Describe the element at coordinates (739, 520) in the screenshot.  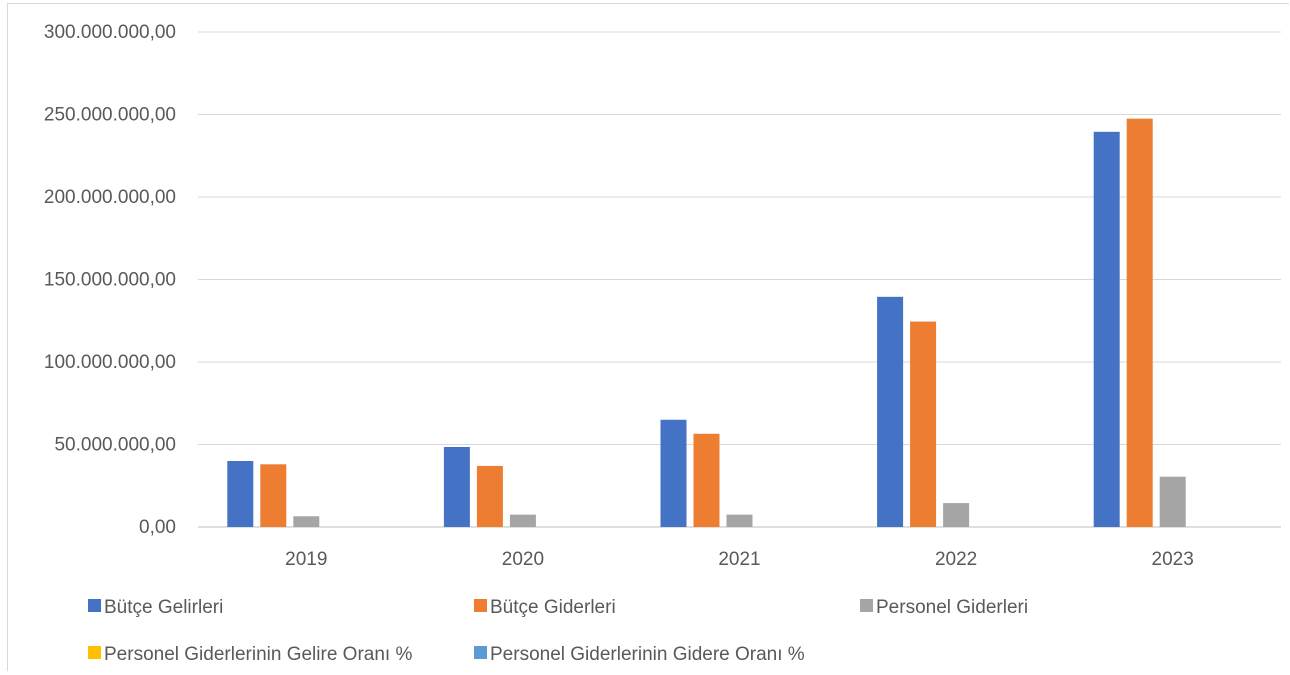
I see `bar-personel-giderleri-2021` at that location.